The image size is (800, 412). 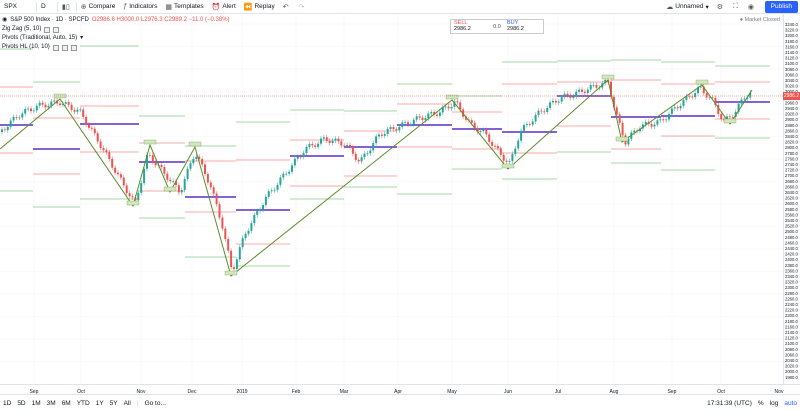 I want to click on price-tick-label: 2440.0, so click(x=791, y=248).